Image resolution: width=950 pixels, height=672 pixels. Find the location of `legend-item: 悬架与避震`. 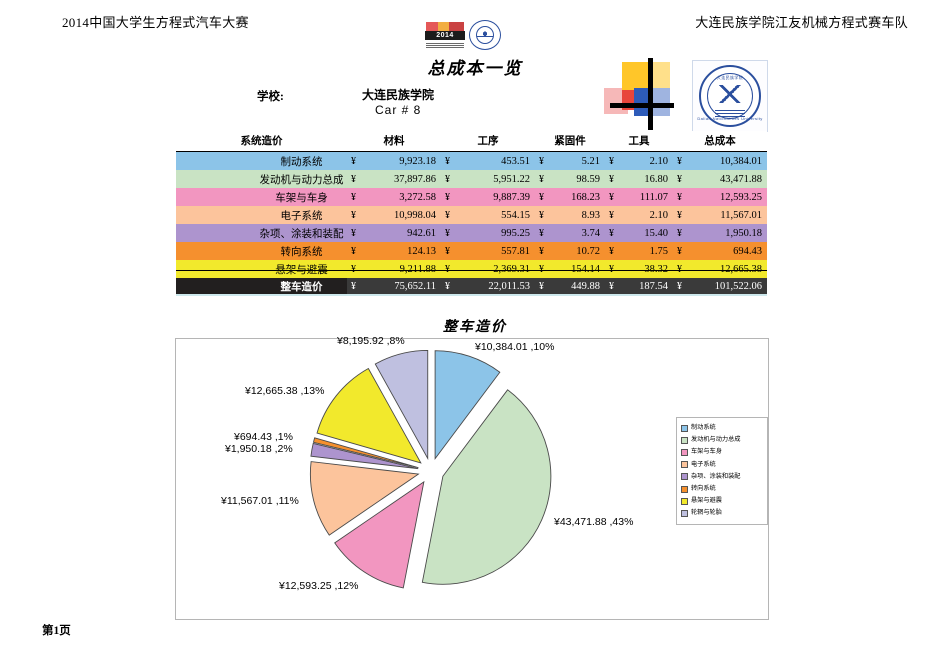

legend-item: 悬架与避震 is located at coordinates (722, 501).